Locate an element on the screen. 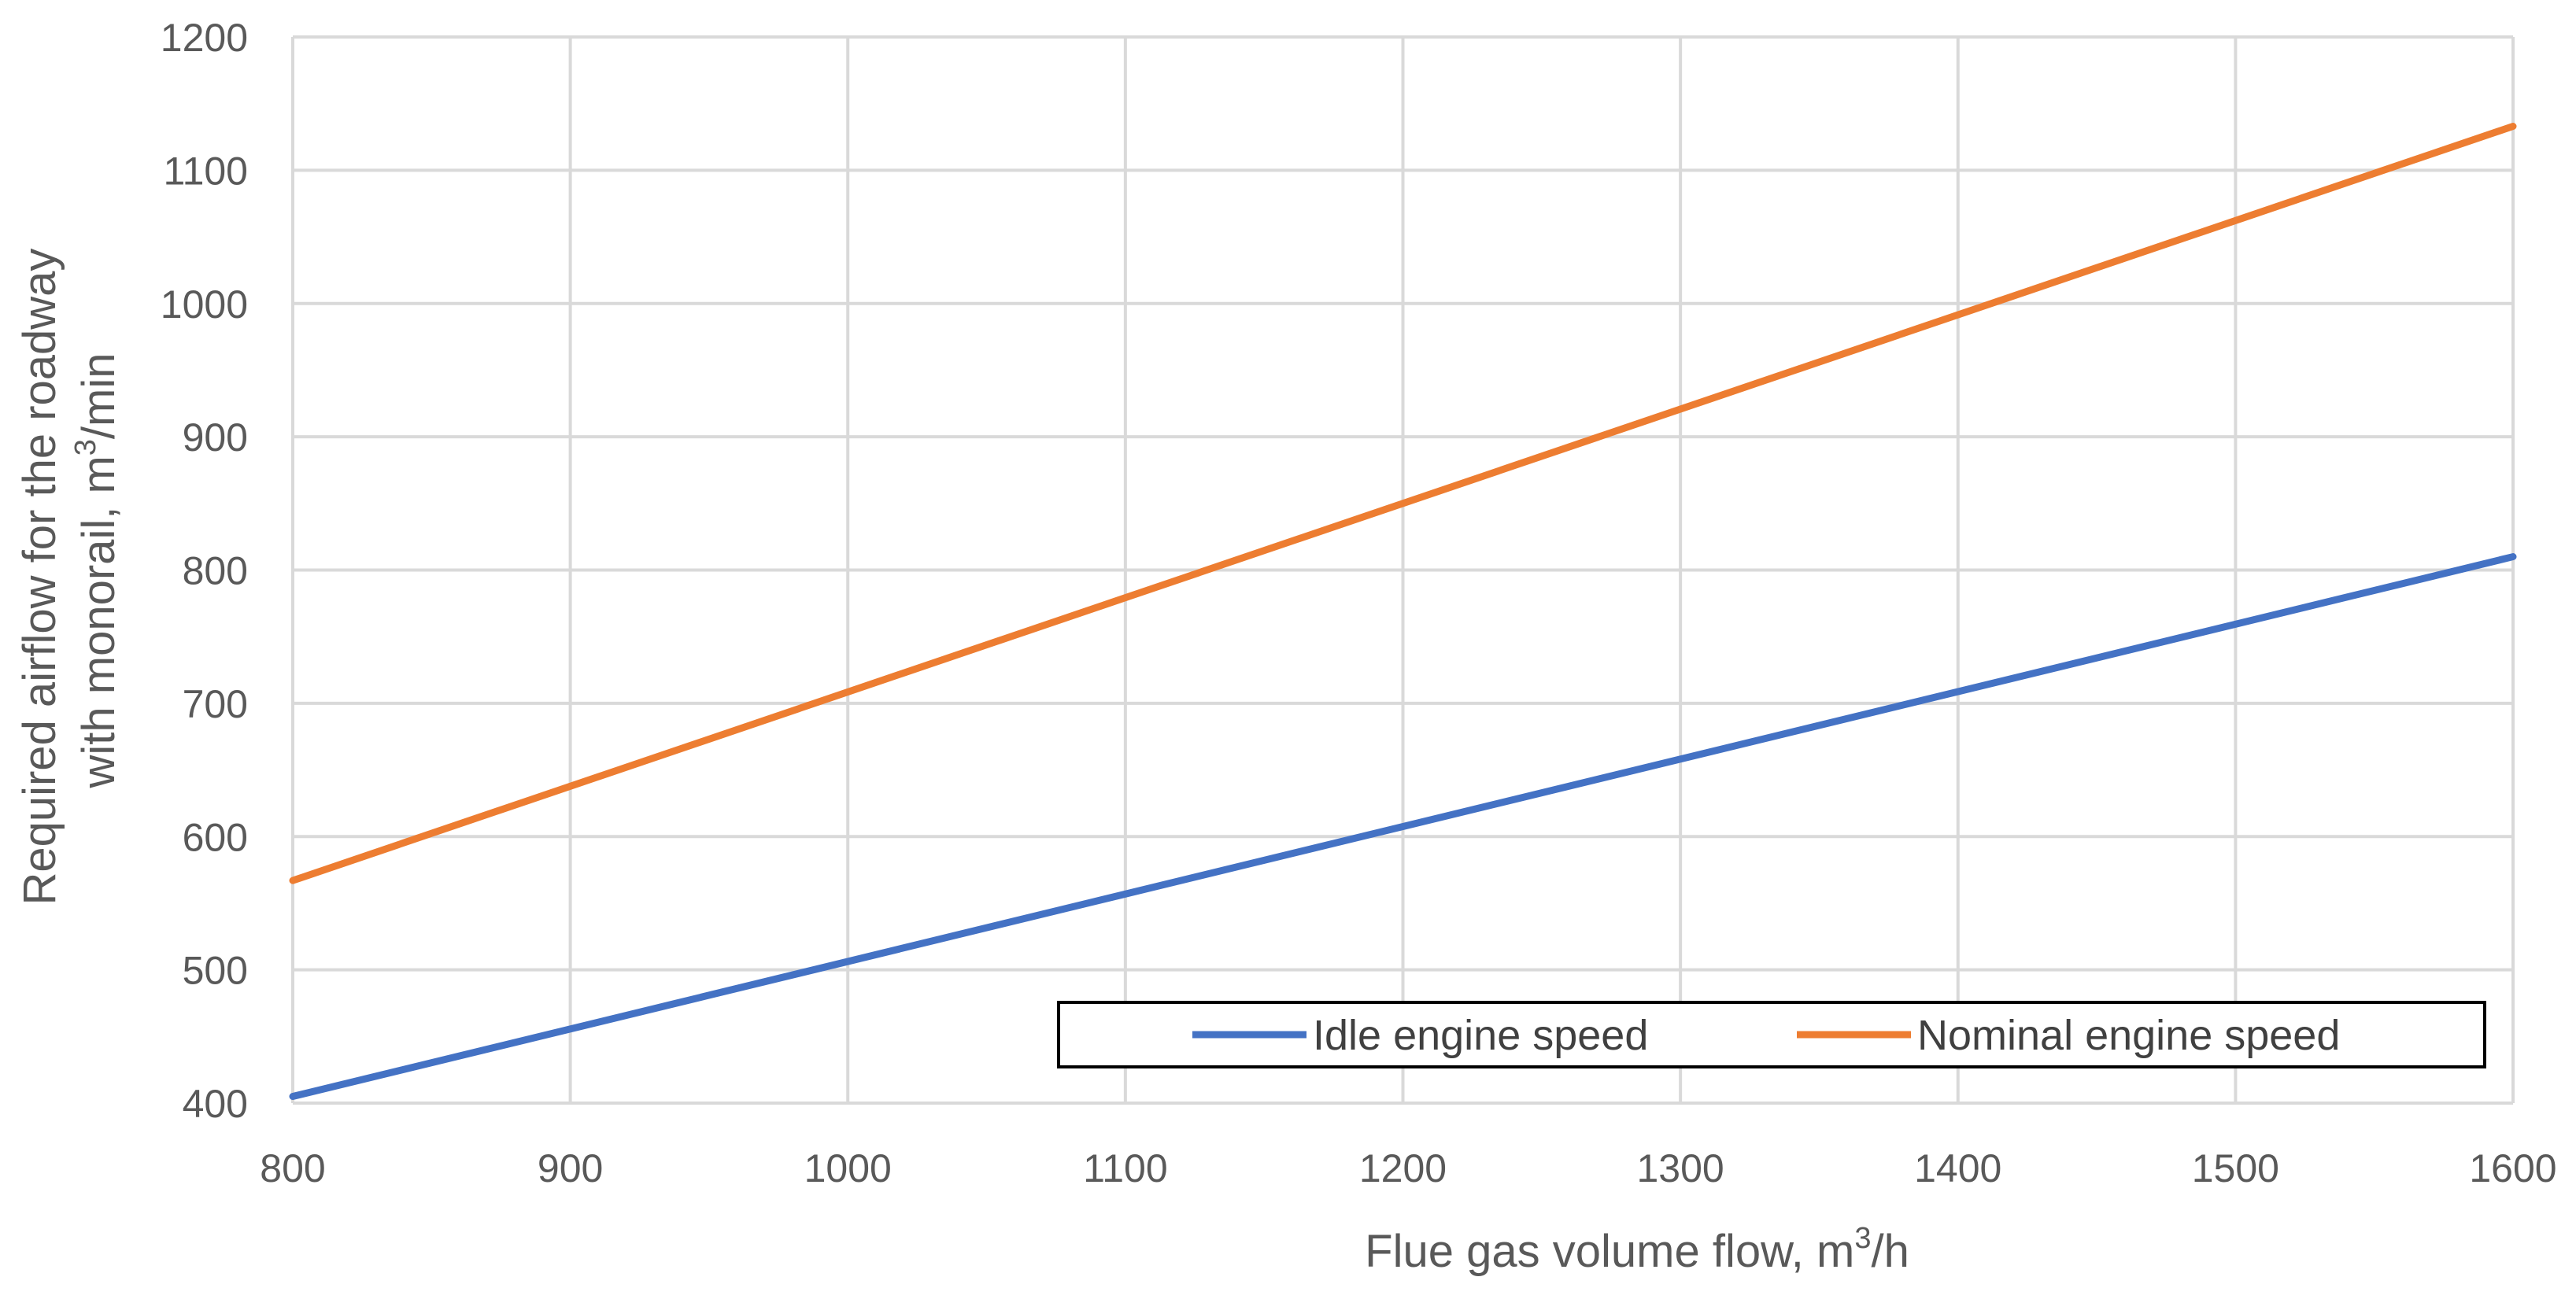  y-tick-label: 400 is located at coordinates (215, 1104).